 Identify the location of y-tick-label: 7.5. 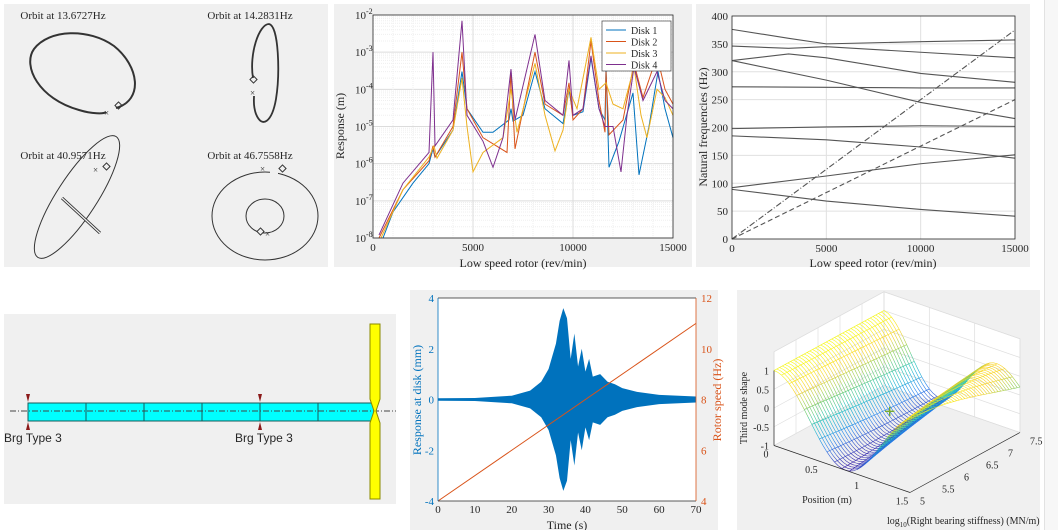
(1036, 442).